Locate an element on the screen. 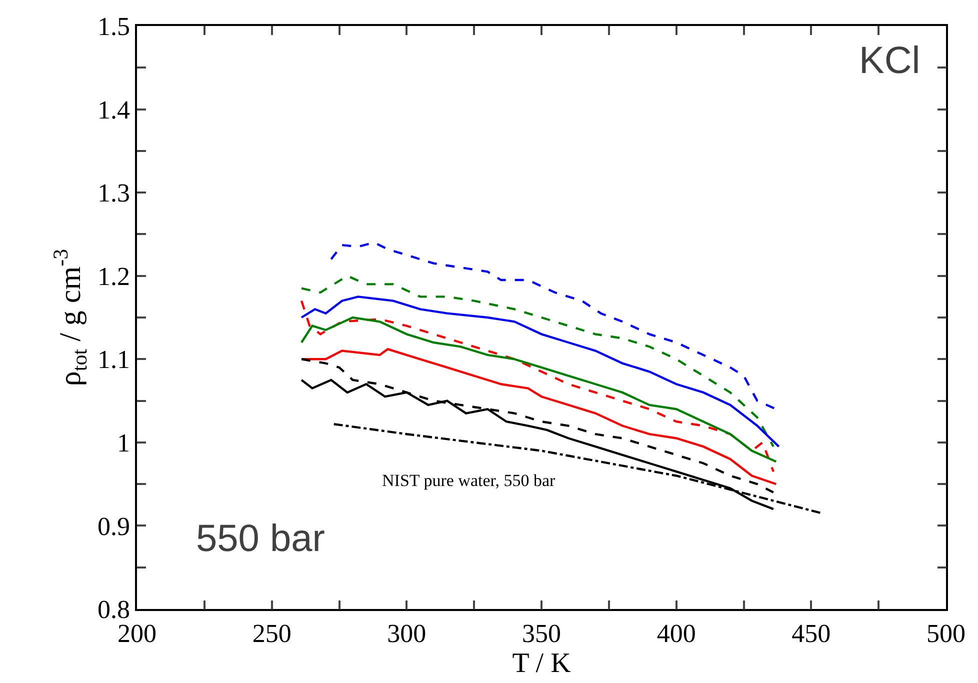 The image size is (978, 683). y-tick-label: 1.3 is located at coordinates (114, 193).